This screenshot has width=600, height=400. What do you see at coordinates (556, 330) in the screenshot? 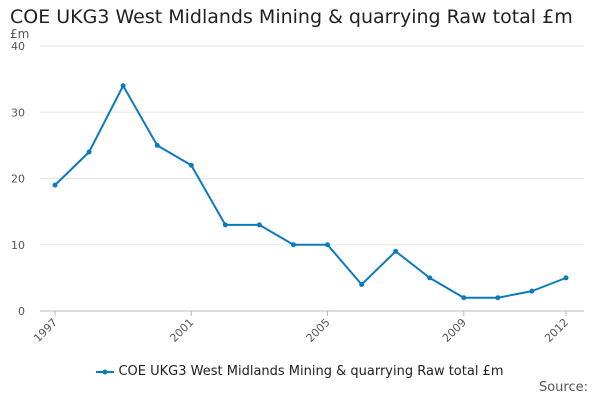
I see `x-tick-label: 2012` at bounding box center [556, 330].